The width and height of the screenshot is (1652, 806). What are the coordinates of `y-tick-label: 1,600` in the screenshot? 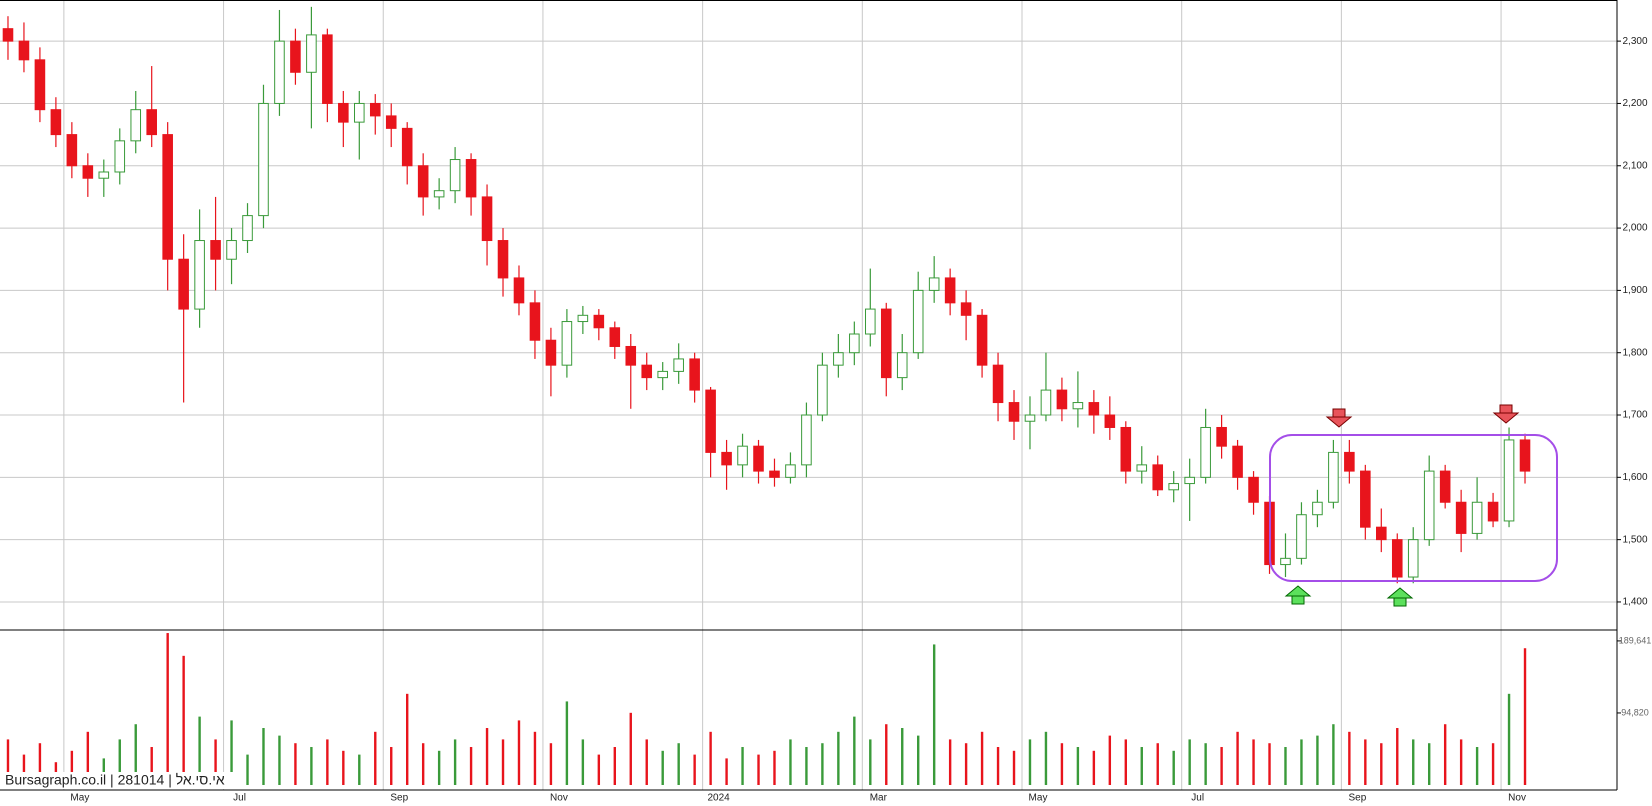 It's located at (1634, 477).